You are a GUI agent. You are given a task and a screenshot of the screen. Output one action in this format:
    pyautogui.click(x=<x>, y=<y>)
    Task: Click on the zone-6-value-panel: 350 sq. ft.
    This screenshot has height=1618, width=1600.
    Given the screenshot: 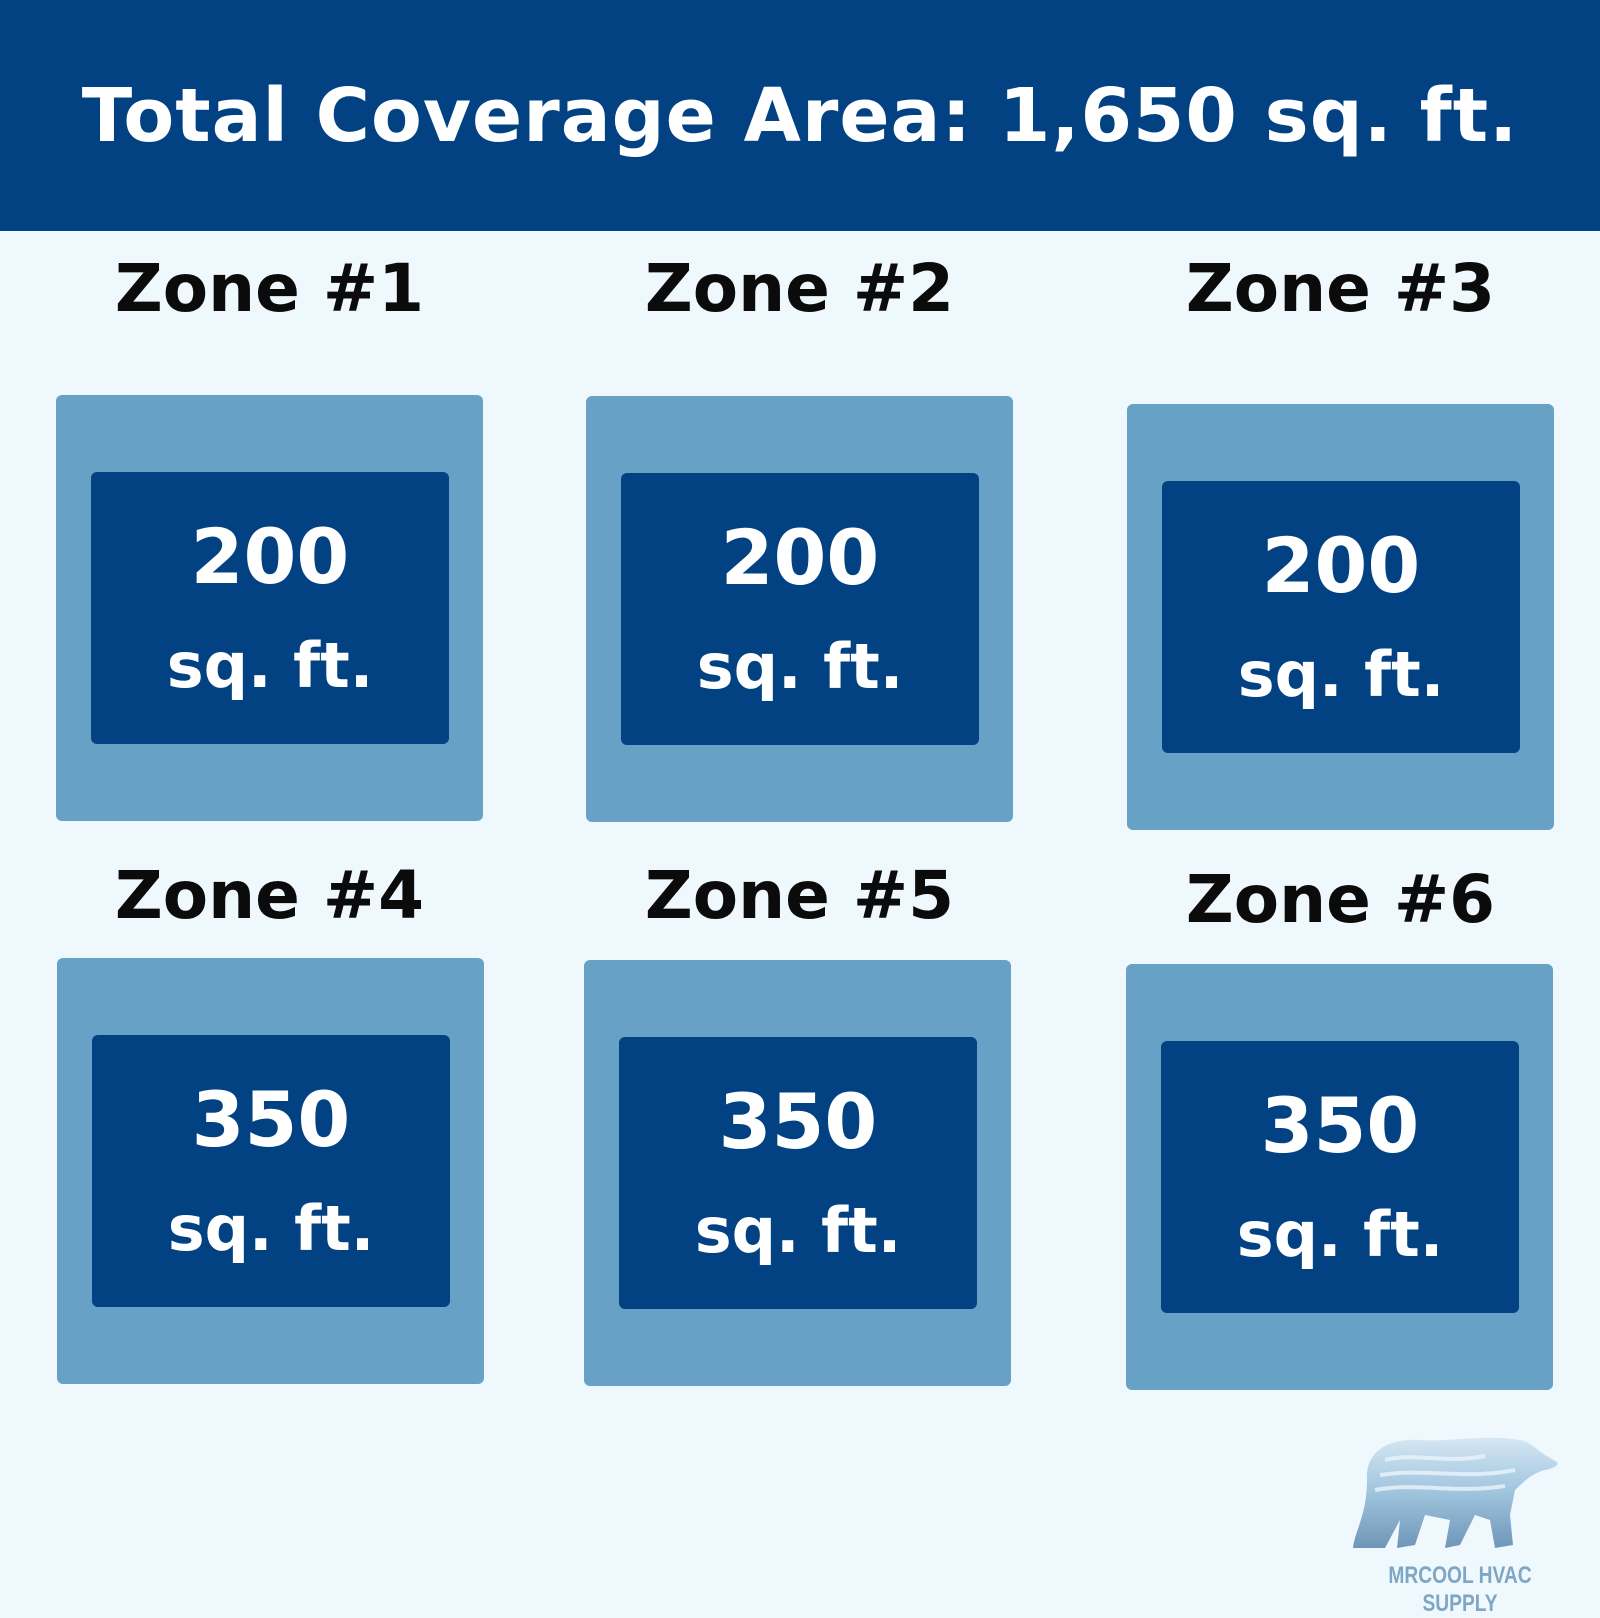 What is the action you would take?
    pyautogui.click(x=1340, y=1177)
    